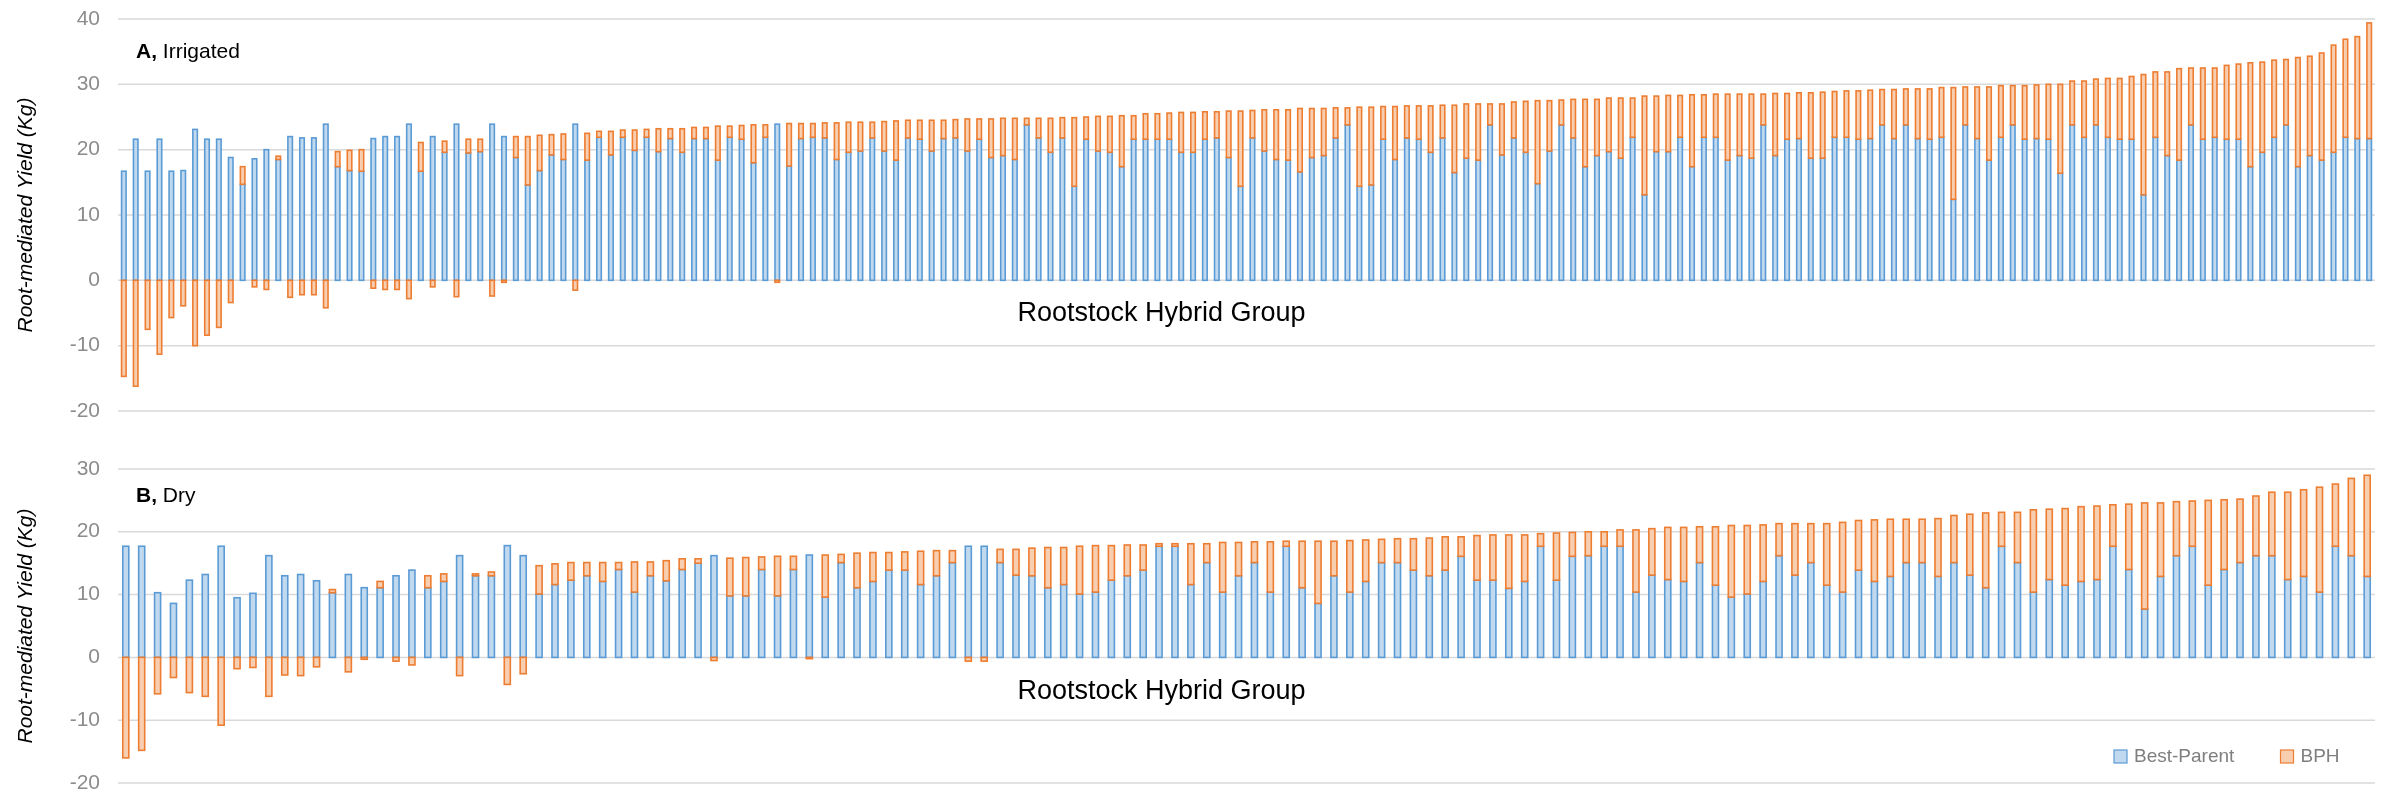 The width and height of the screenshot is (2381, 801). Describe the element at coordinates (84, 718) in the screenshot. I see `y-tick-label: -10` at that location.